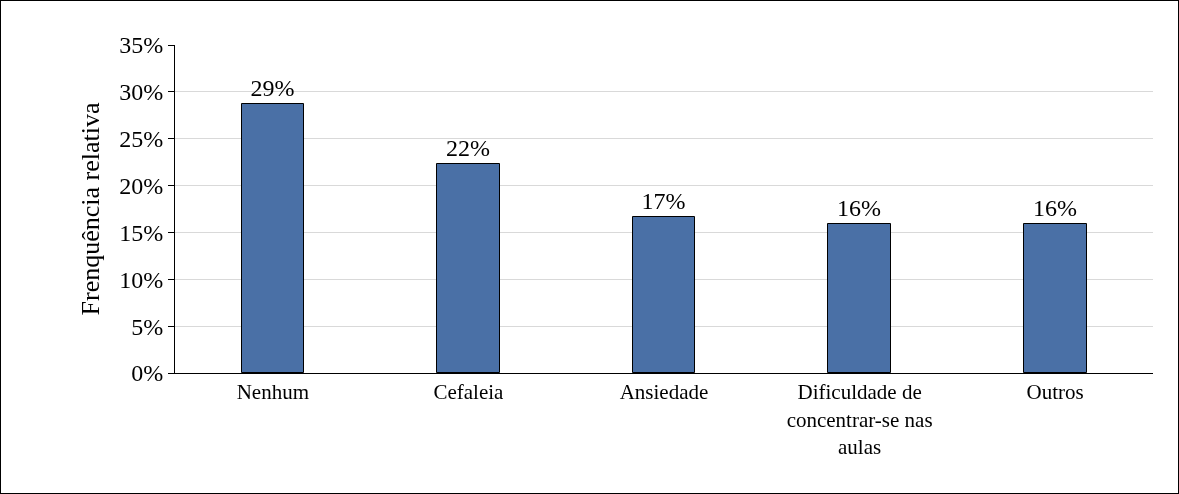 The image size is (1179, 494). Describe the element at coordinates (147, 326) in the screenshot. I see `y-tick-label: 5%` at that location.